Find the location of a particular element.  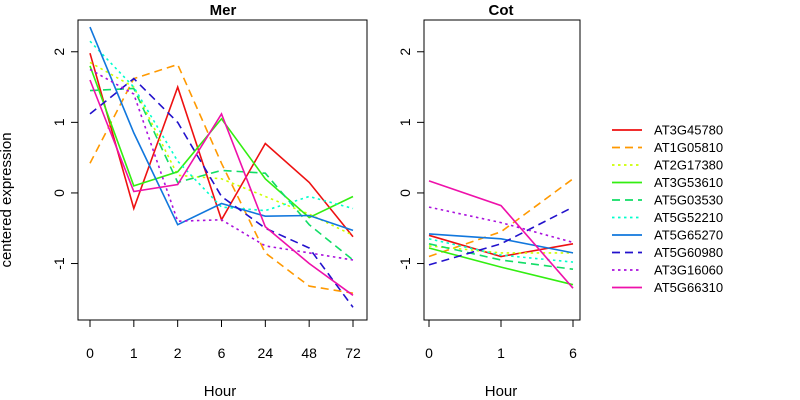

y-axis-label: centered expression is located at coordinates (7, 199).